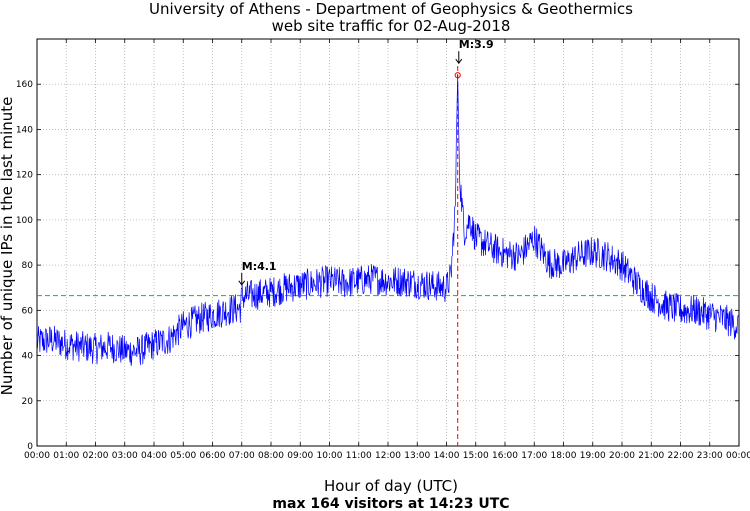 The image size is (750, 511). I want to click on x-tick-label: 10:00, so click(330, 456).